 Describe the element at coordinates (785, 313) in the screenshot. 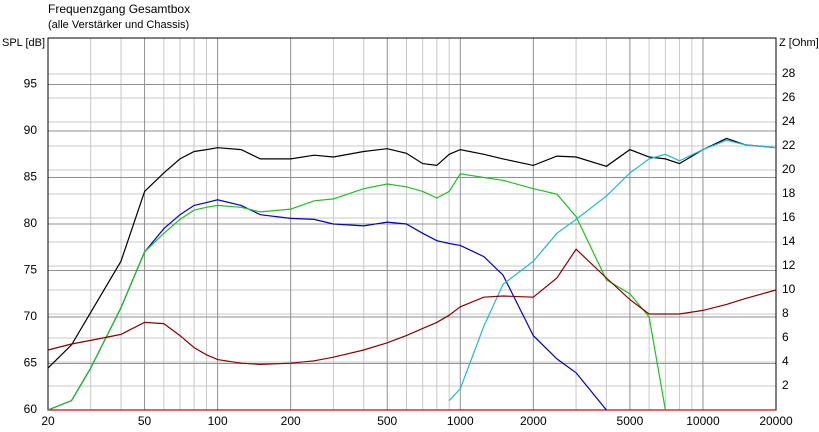

I see `y2-tick-label: 8` at that location.